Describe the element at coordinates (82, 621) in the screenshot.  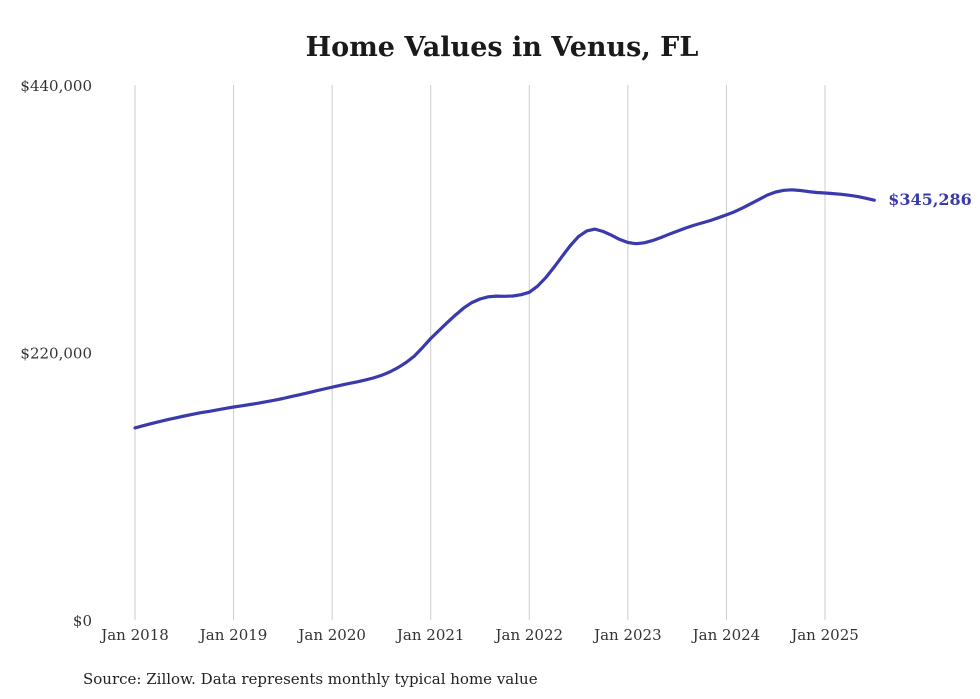
I see `y-tick-label: $0` at that location.